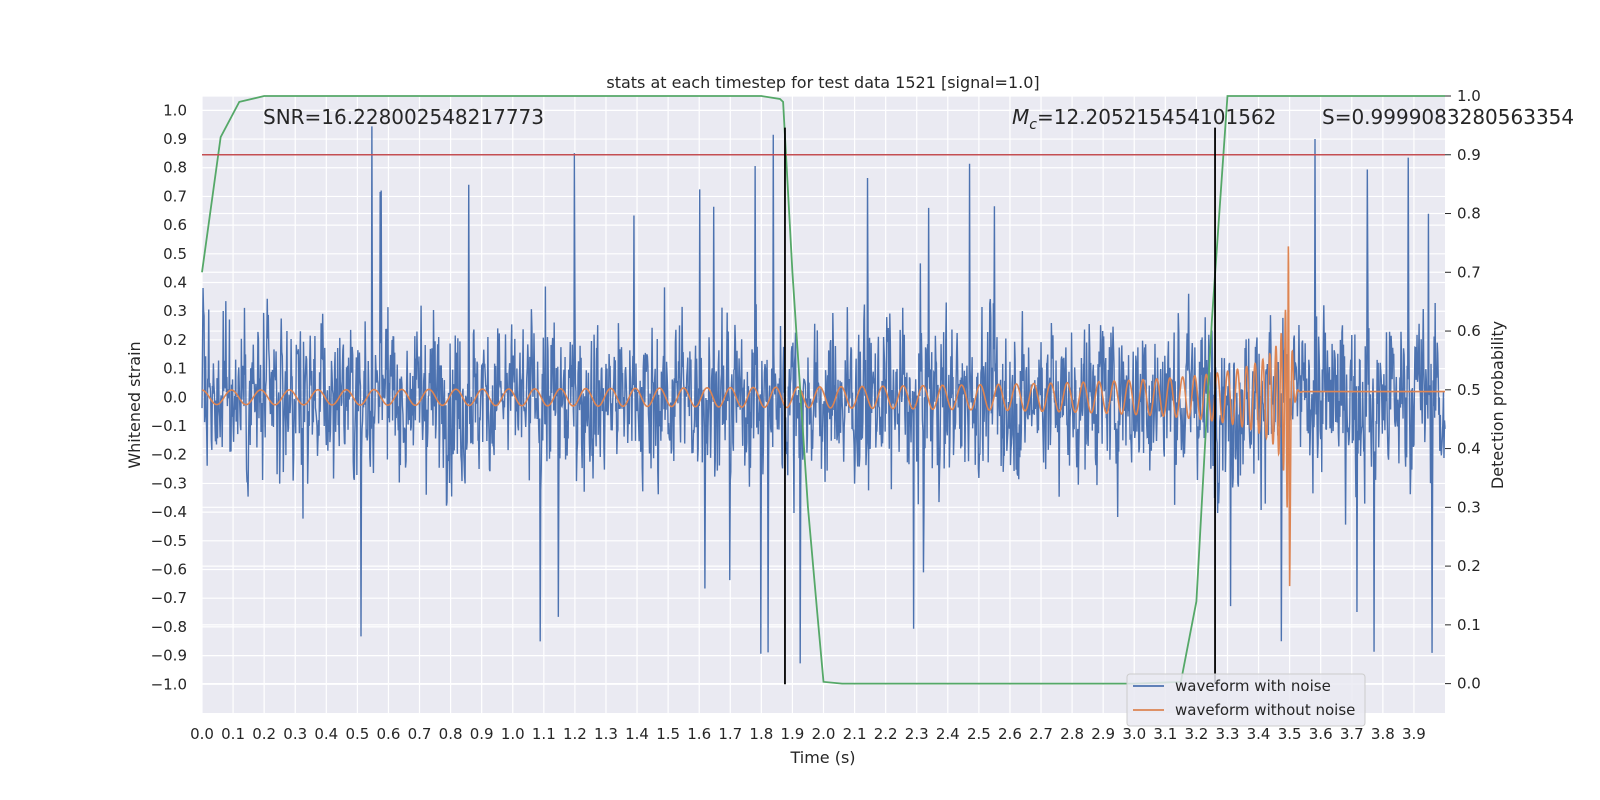 This screenshot has height=800, width=1600. I want to click on x-tick-label: 0.2, so click(264, 734).